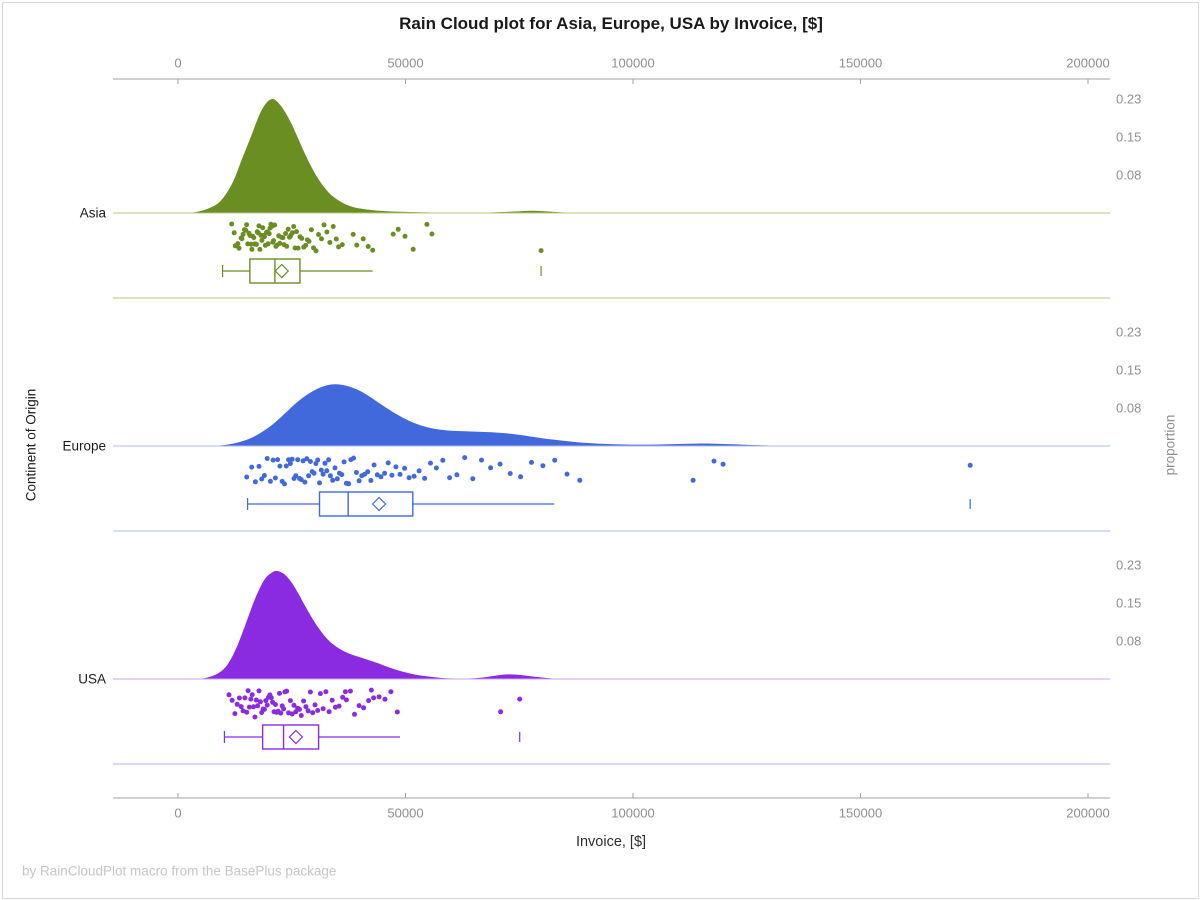 The width and height of the screenshot is (1200, 900). What do you see at coordinates (633, 813) in the screenshot?
I see `bottom-axis-tick-label: 100000` at bounding box center [633, 813].